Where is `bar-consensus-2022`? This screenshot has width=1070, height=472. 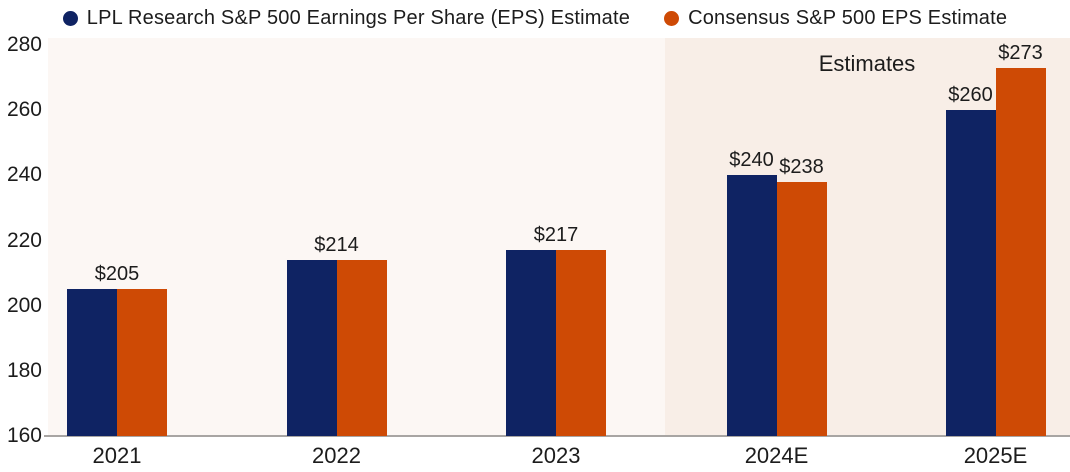
bar-consensus-2022 is located at coordinates (361, 348).